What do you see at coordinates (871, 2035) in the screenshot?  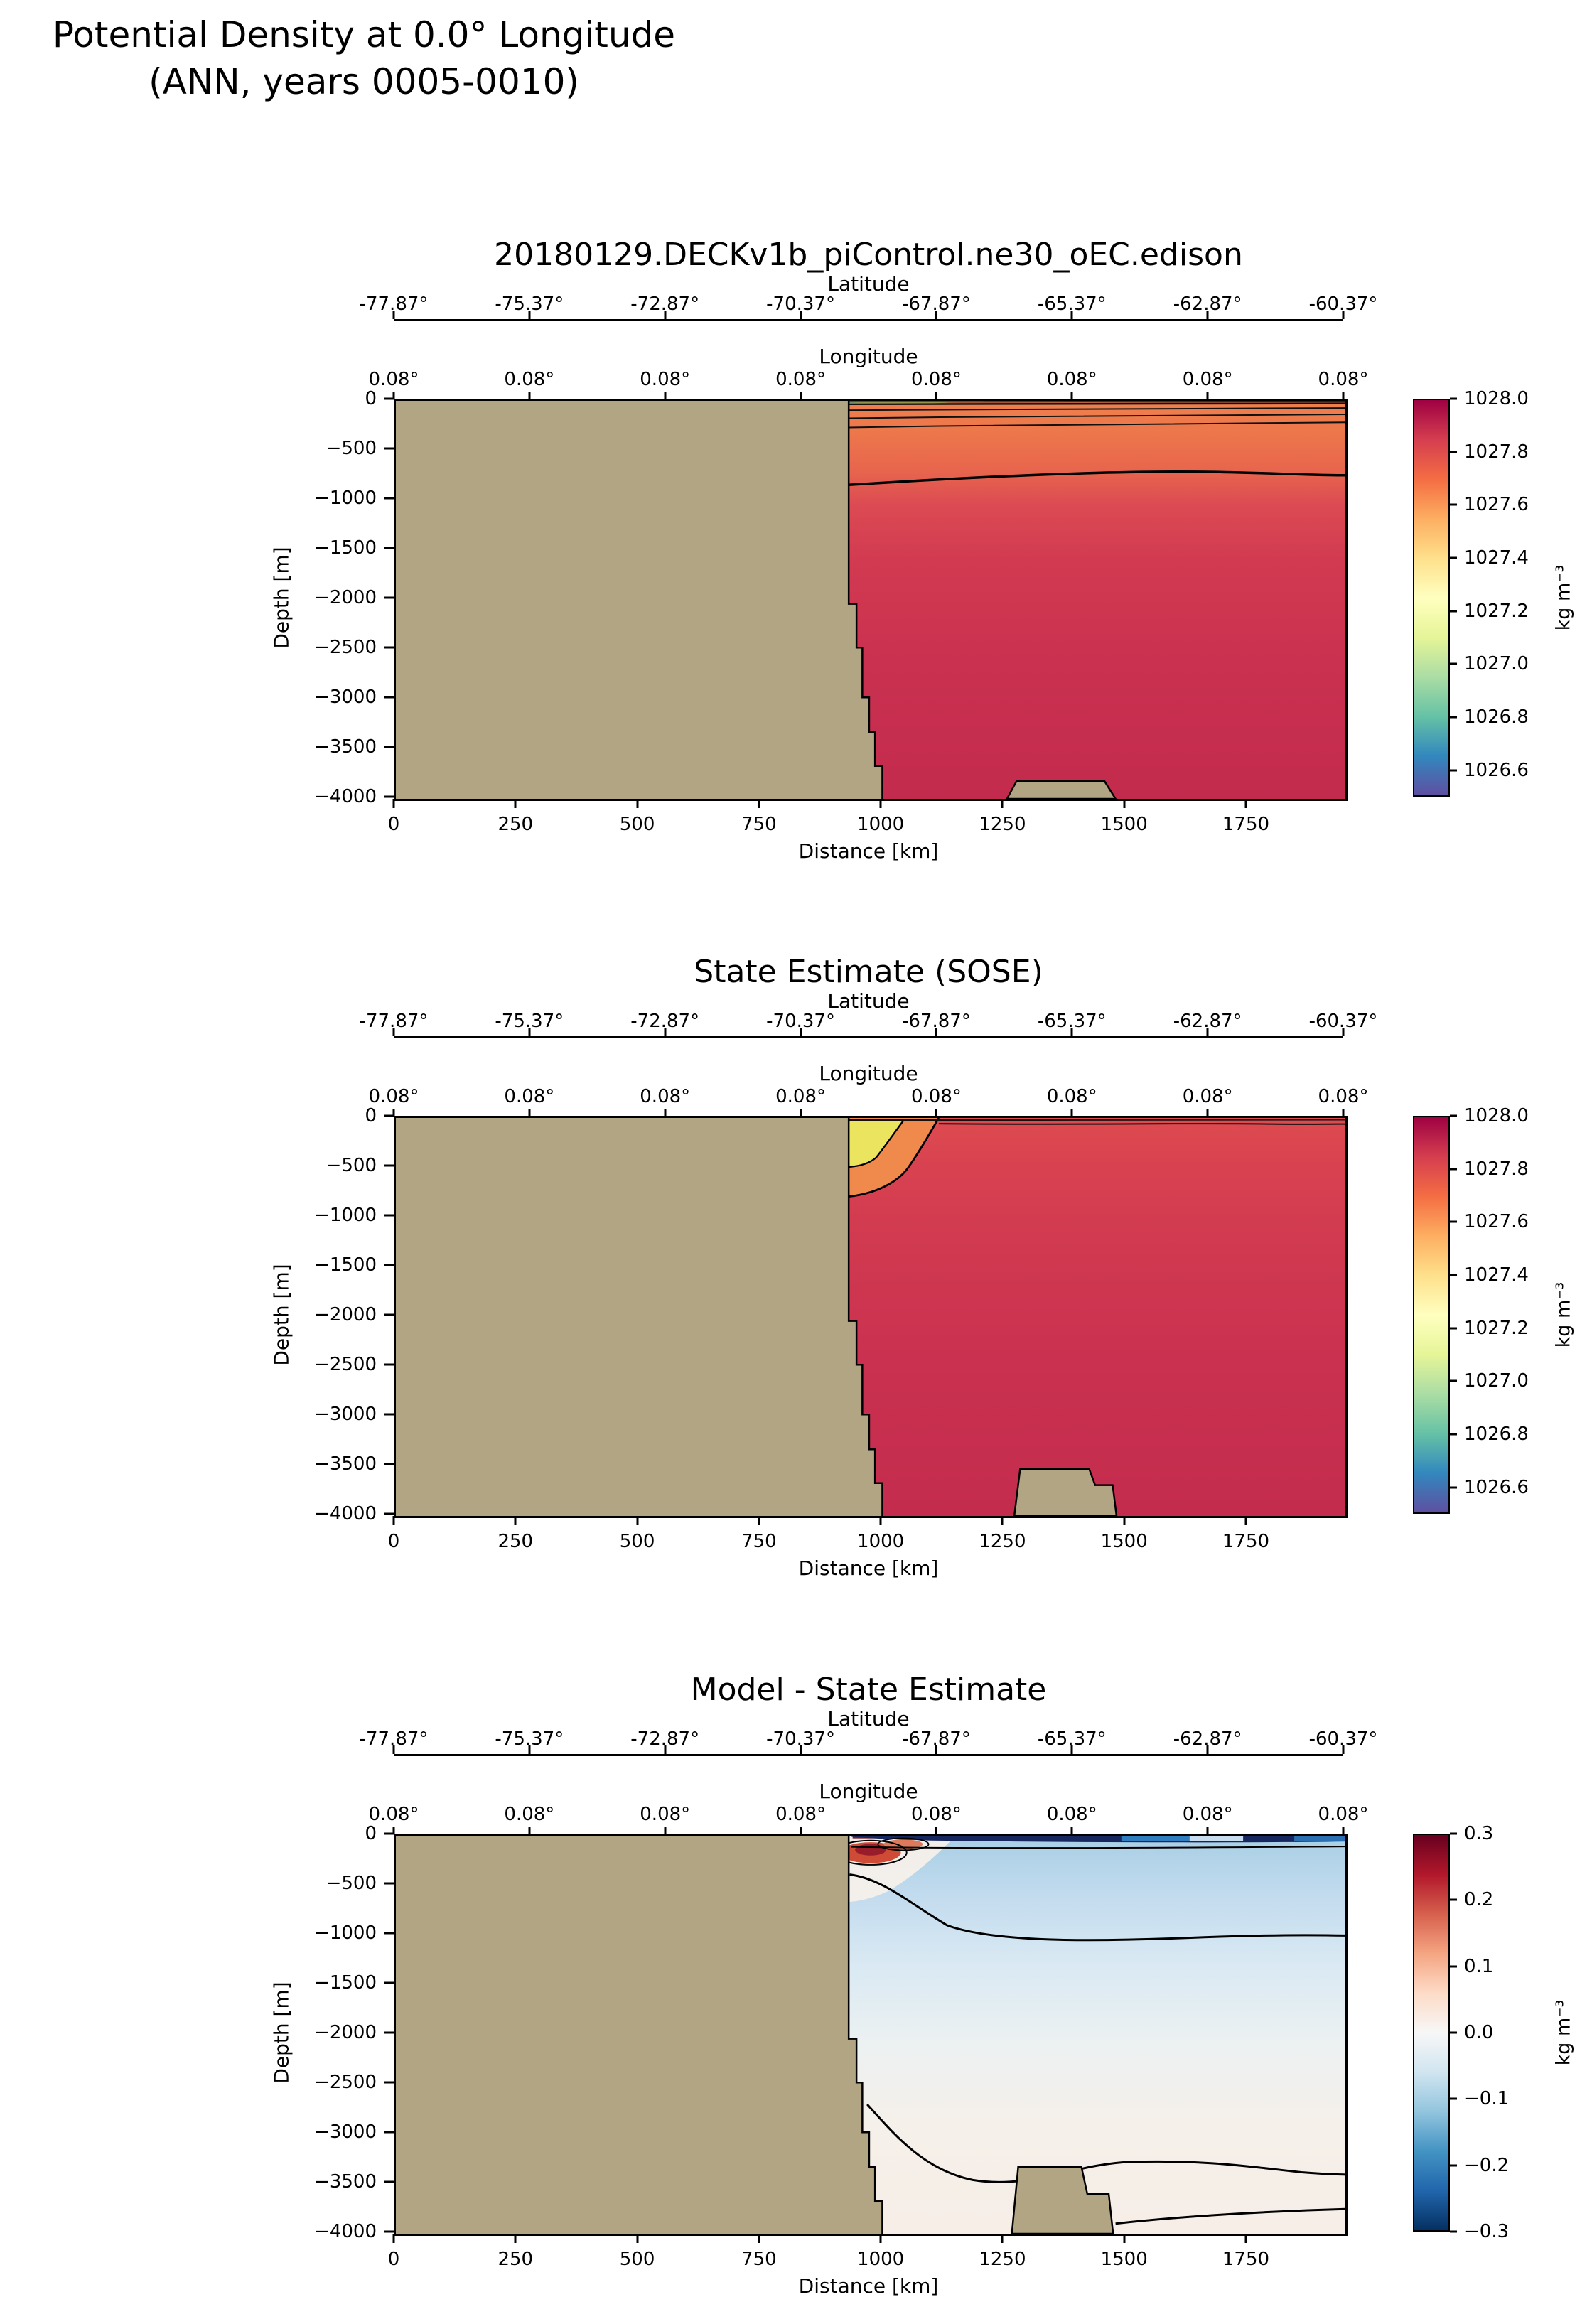 I see `difference-section` at bounding box center [871, 2035].